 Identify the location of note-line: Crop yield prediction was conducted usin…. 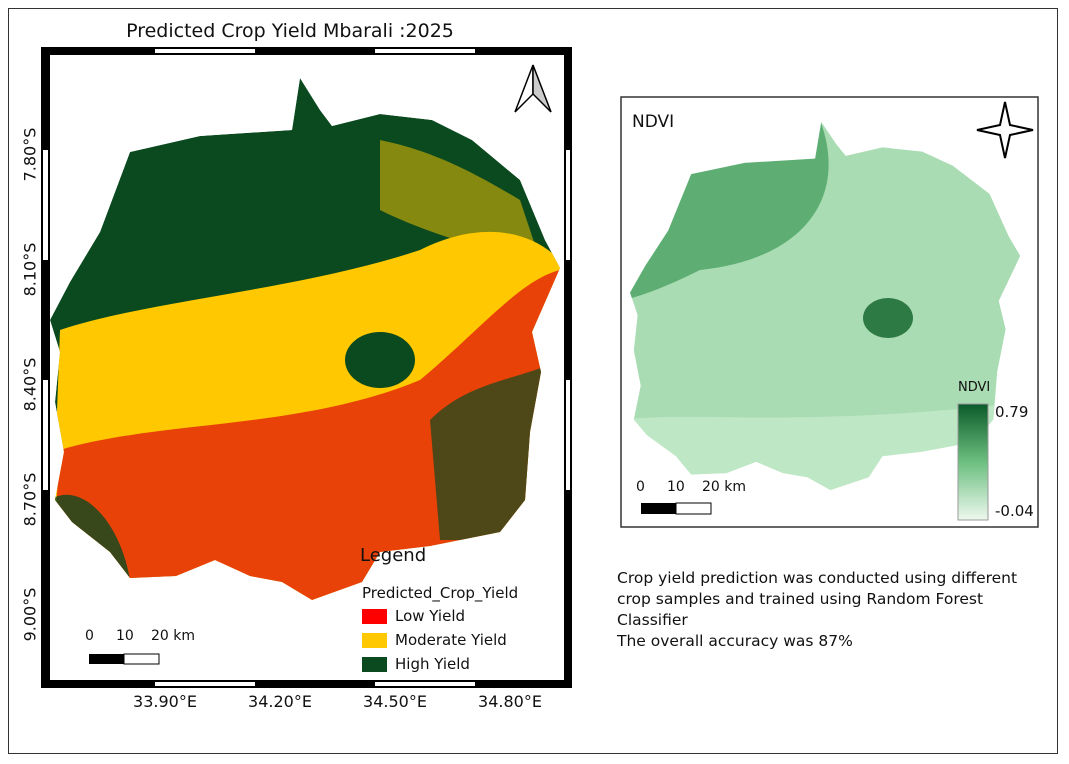
(817, 578).